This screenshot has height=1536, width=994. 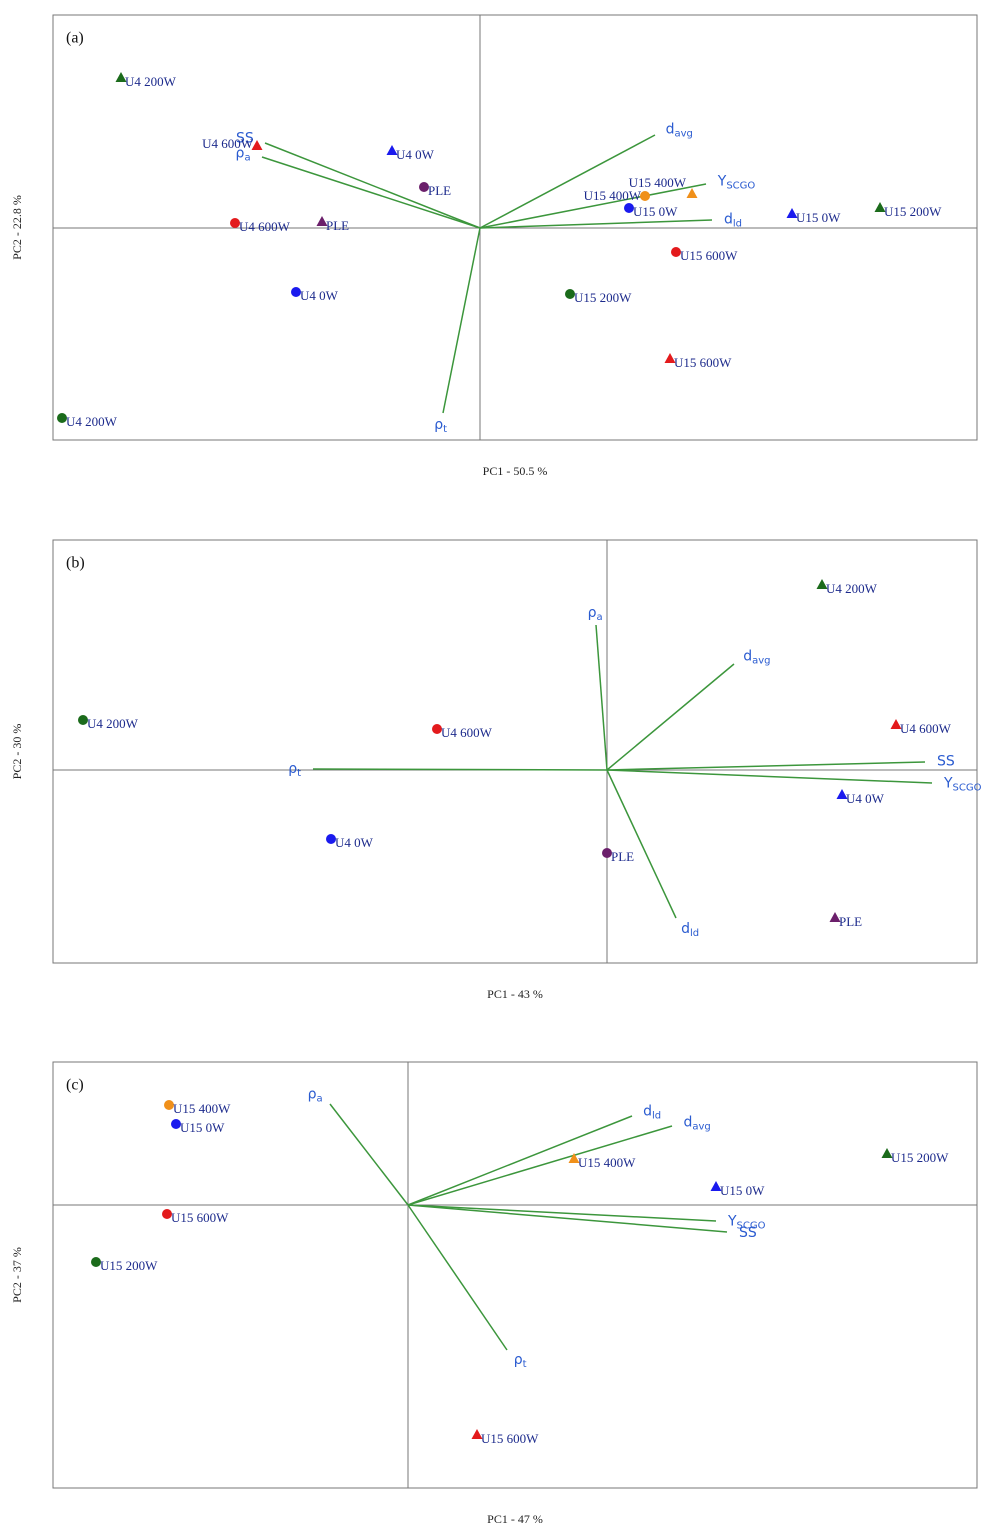 What do you see at coordinates (75, 38) in the screenshot?
I see `panel-label: (a)` at bounding box center [75, 38].